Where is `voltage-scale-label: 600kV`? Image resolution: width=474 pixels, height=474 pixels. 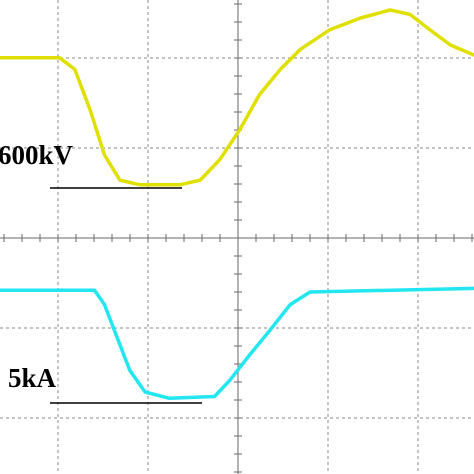 voltage-scale-label: 600kV is located at coordinates (37, 155).